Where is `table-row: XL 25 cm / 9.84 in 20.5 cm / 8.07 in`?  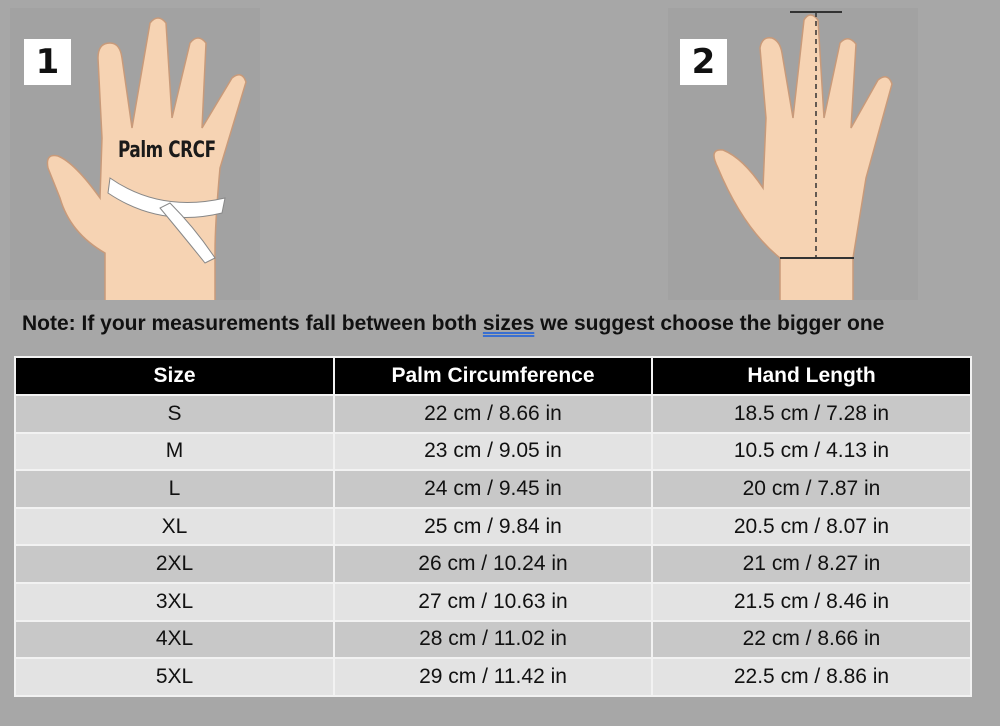
table-row: XL 25 cm / 9.84 in 20.5 cm / 8.07 in is located at coordinates (493, 526).